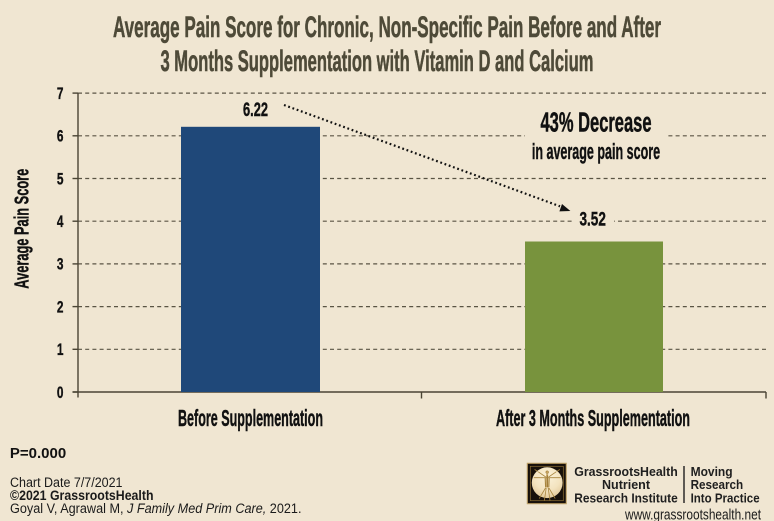 The image size is (774, 521). Describe the element at coordinates (250, 418) in the screenshot. I see `svg-text: Before Supplementation` at that location.